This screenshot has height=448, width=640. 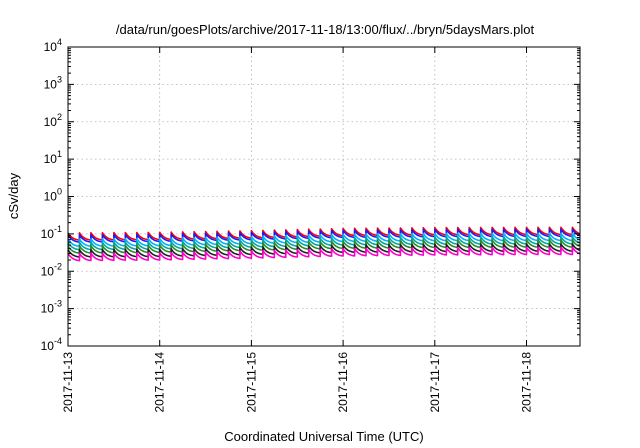 What do you see at coordinates (51, 344) in the screenshot?
I see `y-tick-label: 10⁻⁴` at bounding box center [51, 344].